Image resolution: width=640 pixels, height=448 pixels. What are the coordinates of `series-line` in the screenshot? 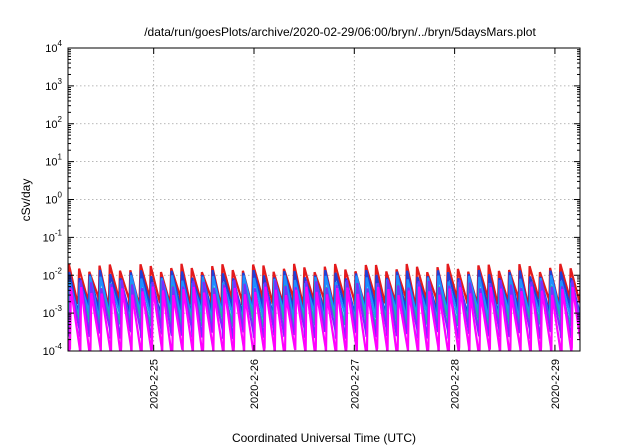 It's located at (324, 318).